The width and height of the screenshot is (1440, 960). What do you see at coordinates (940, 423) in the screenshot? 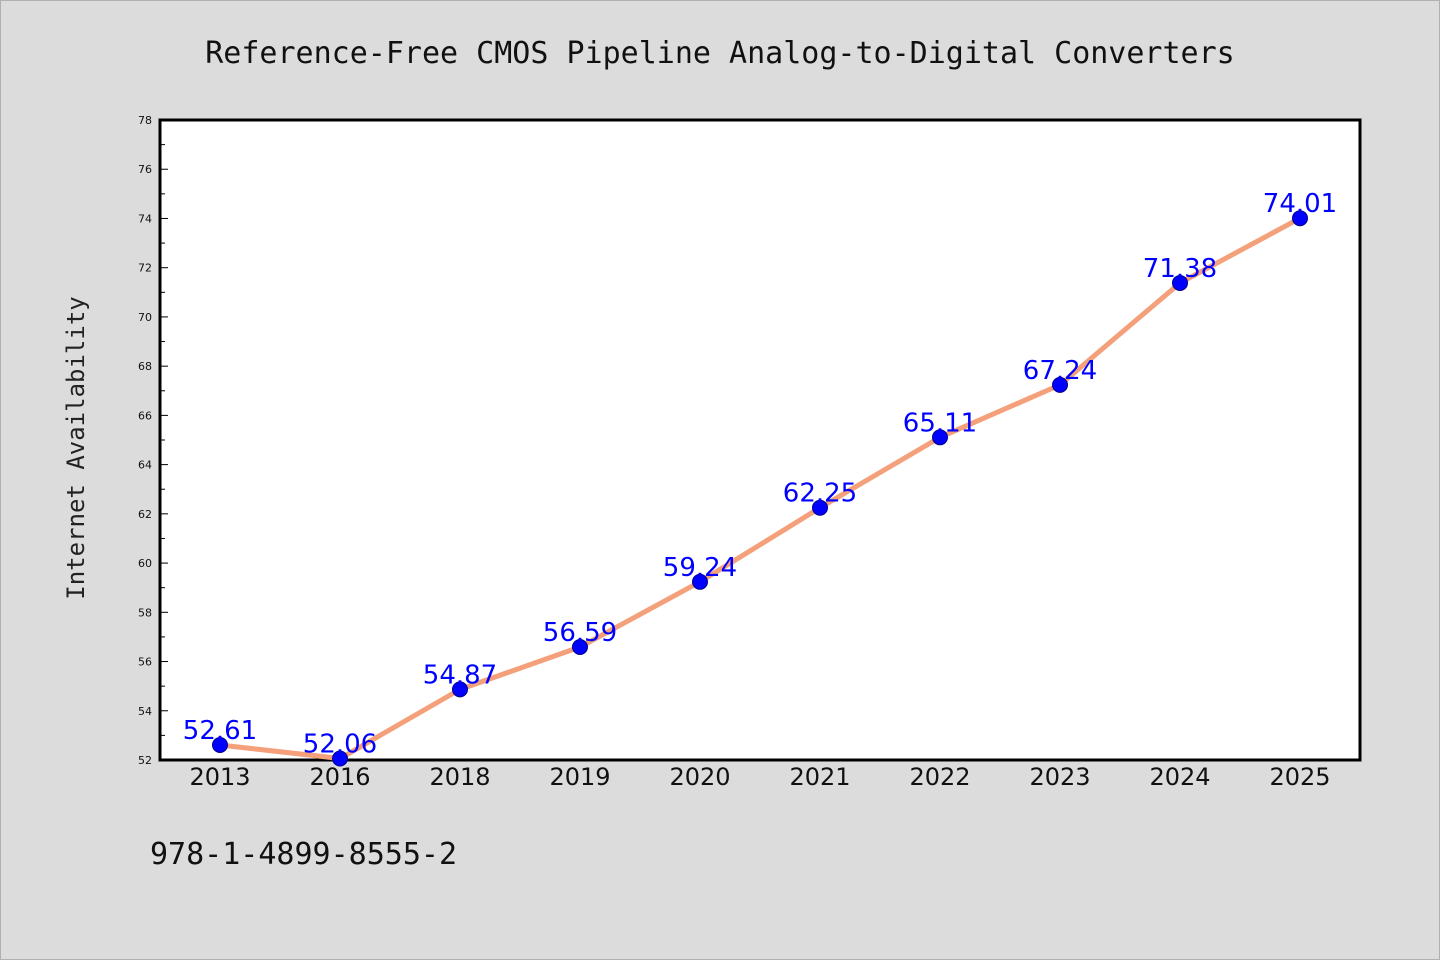
I see `data-label: 65.11` at bounding box center [940, 423].